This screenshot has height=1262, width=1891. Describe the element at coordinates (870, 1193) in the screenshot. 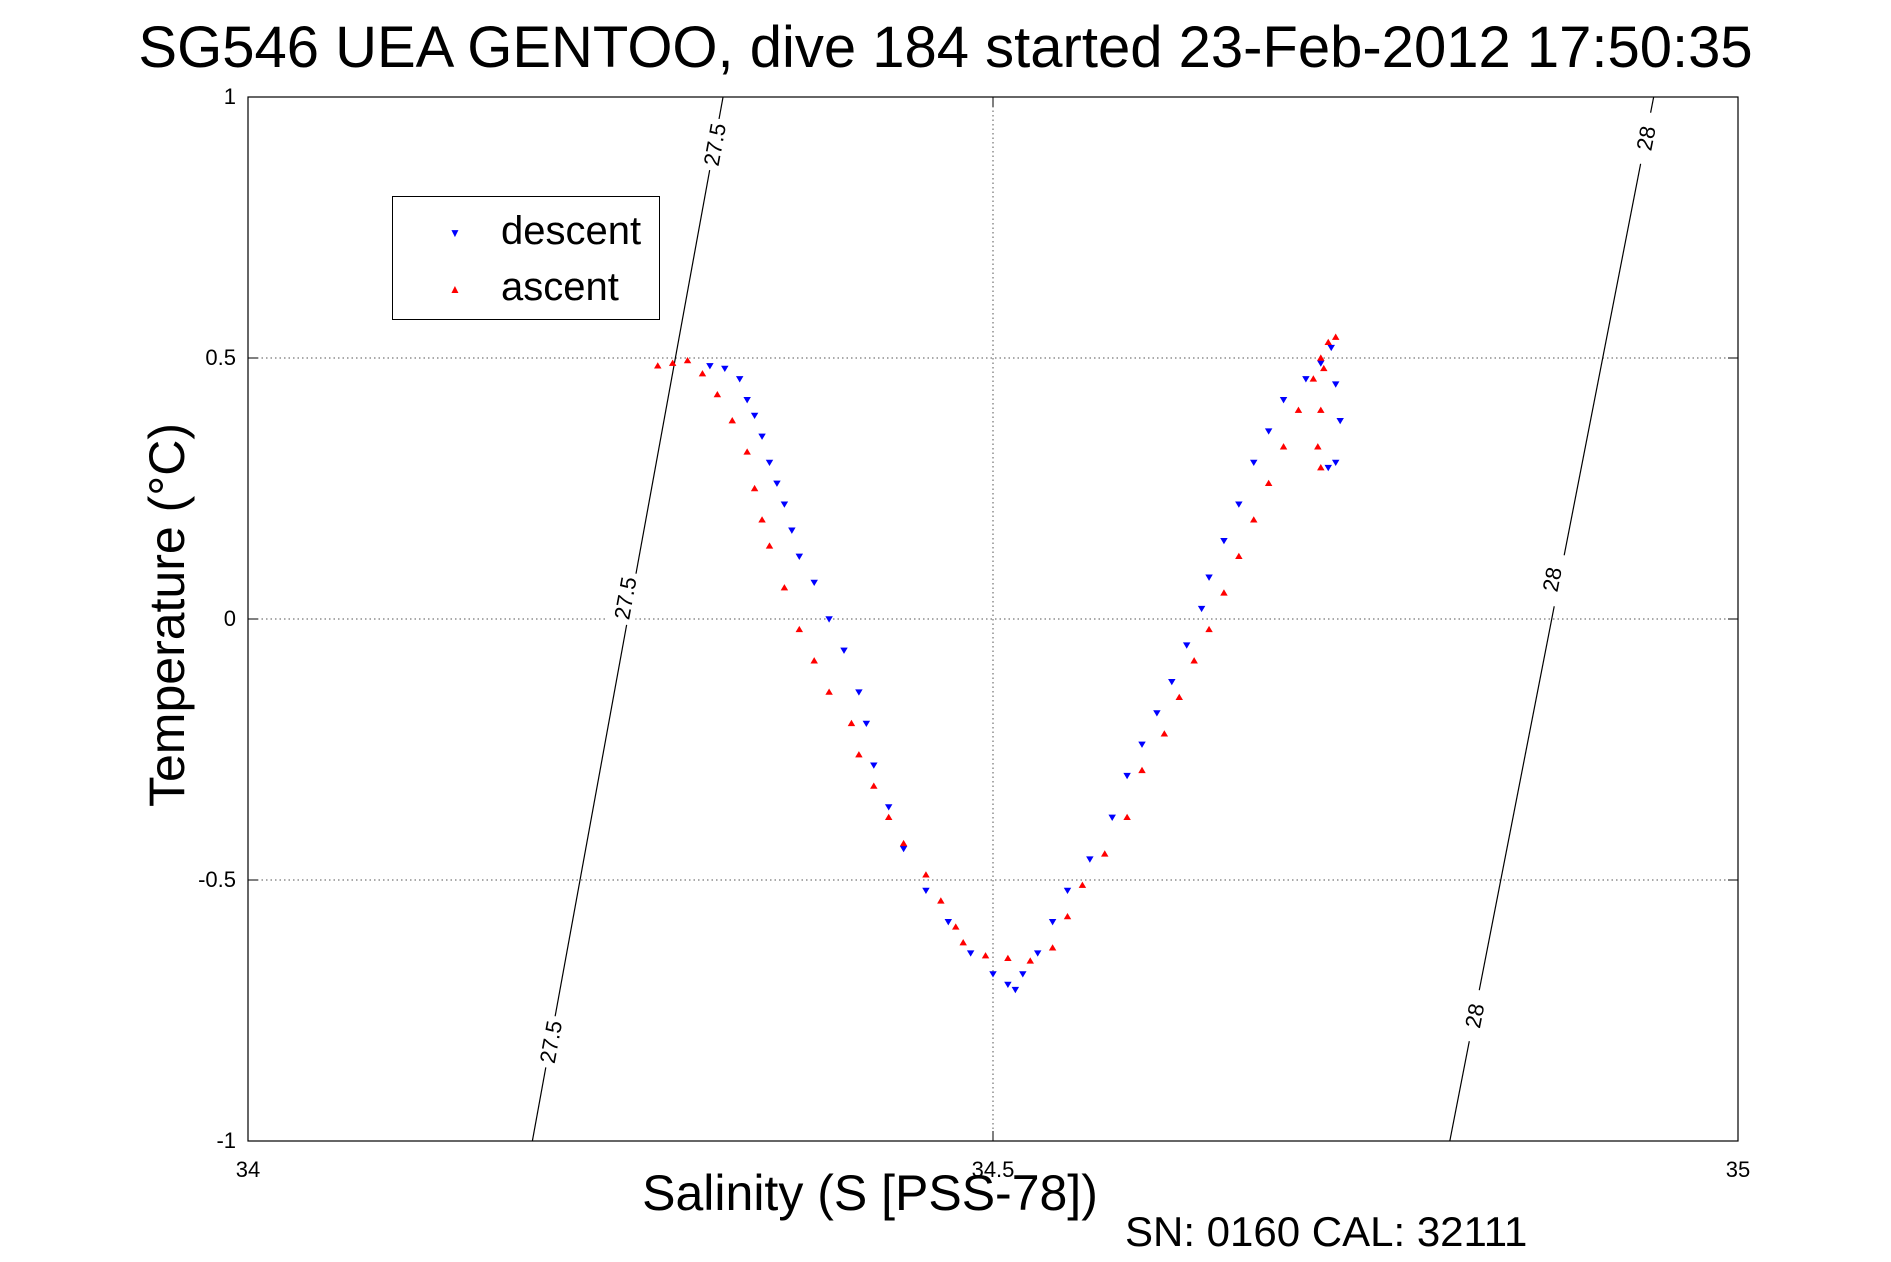

I see `x-axis-title: Salinity (S [PSS-78])` at that location.